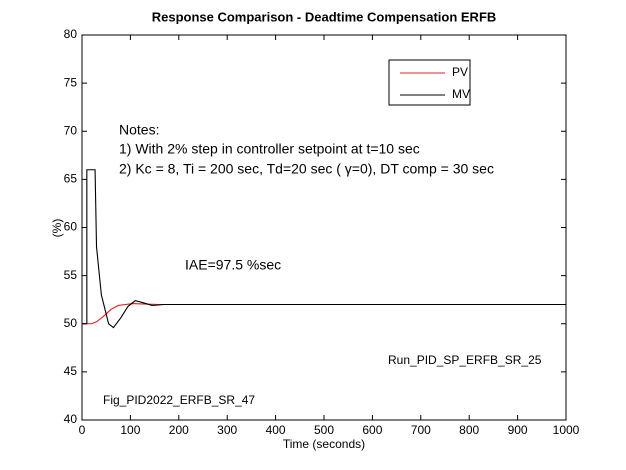 This screenshot has width=626, height=470. I want to click on y-tick-label: 55, so click(71, 275).